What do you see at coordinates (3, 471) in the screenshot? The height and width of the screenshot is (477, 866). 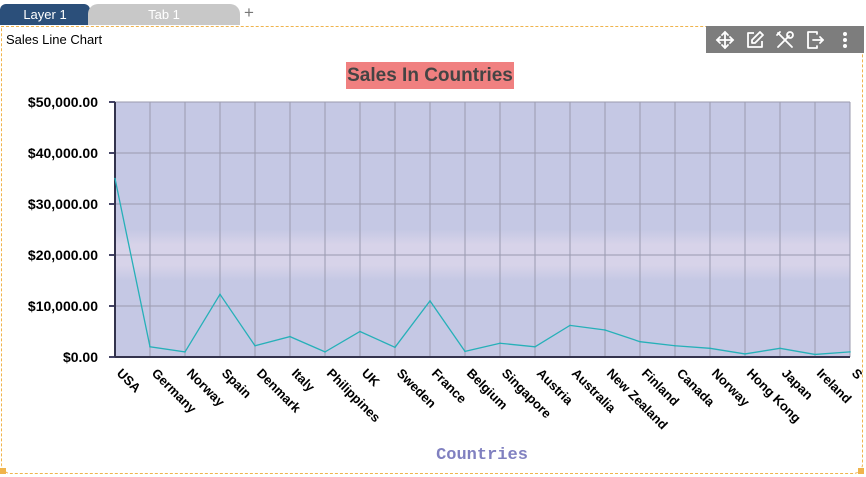 I see `resize-handle-left` at bounding box center [3, 471].